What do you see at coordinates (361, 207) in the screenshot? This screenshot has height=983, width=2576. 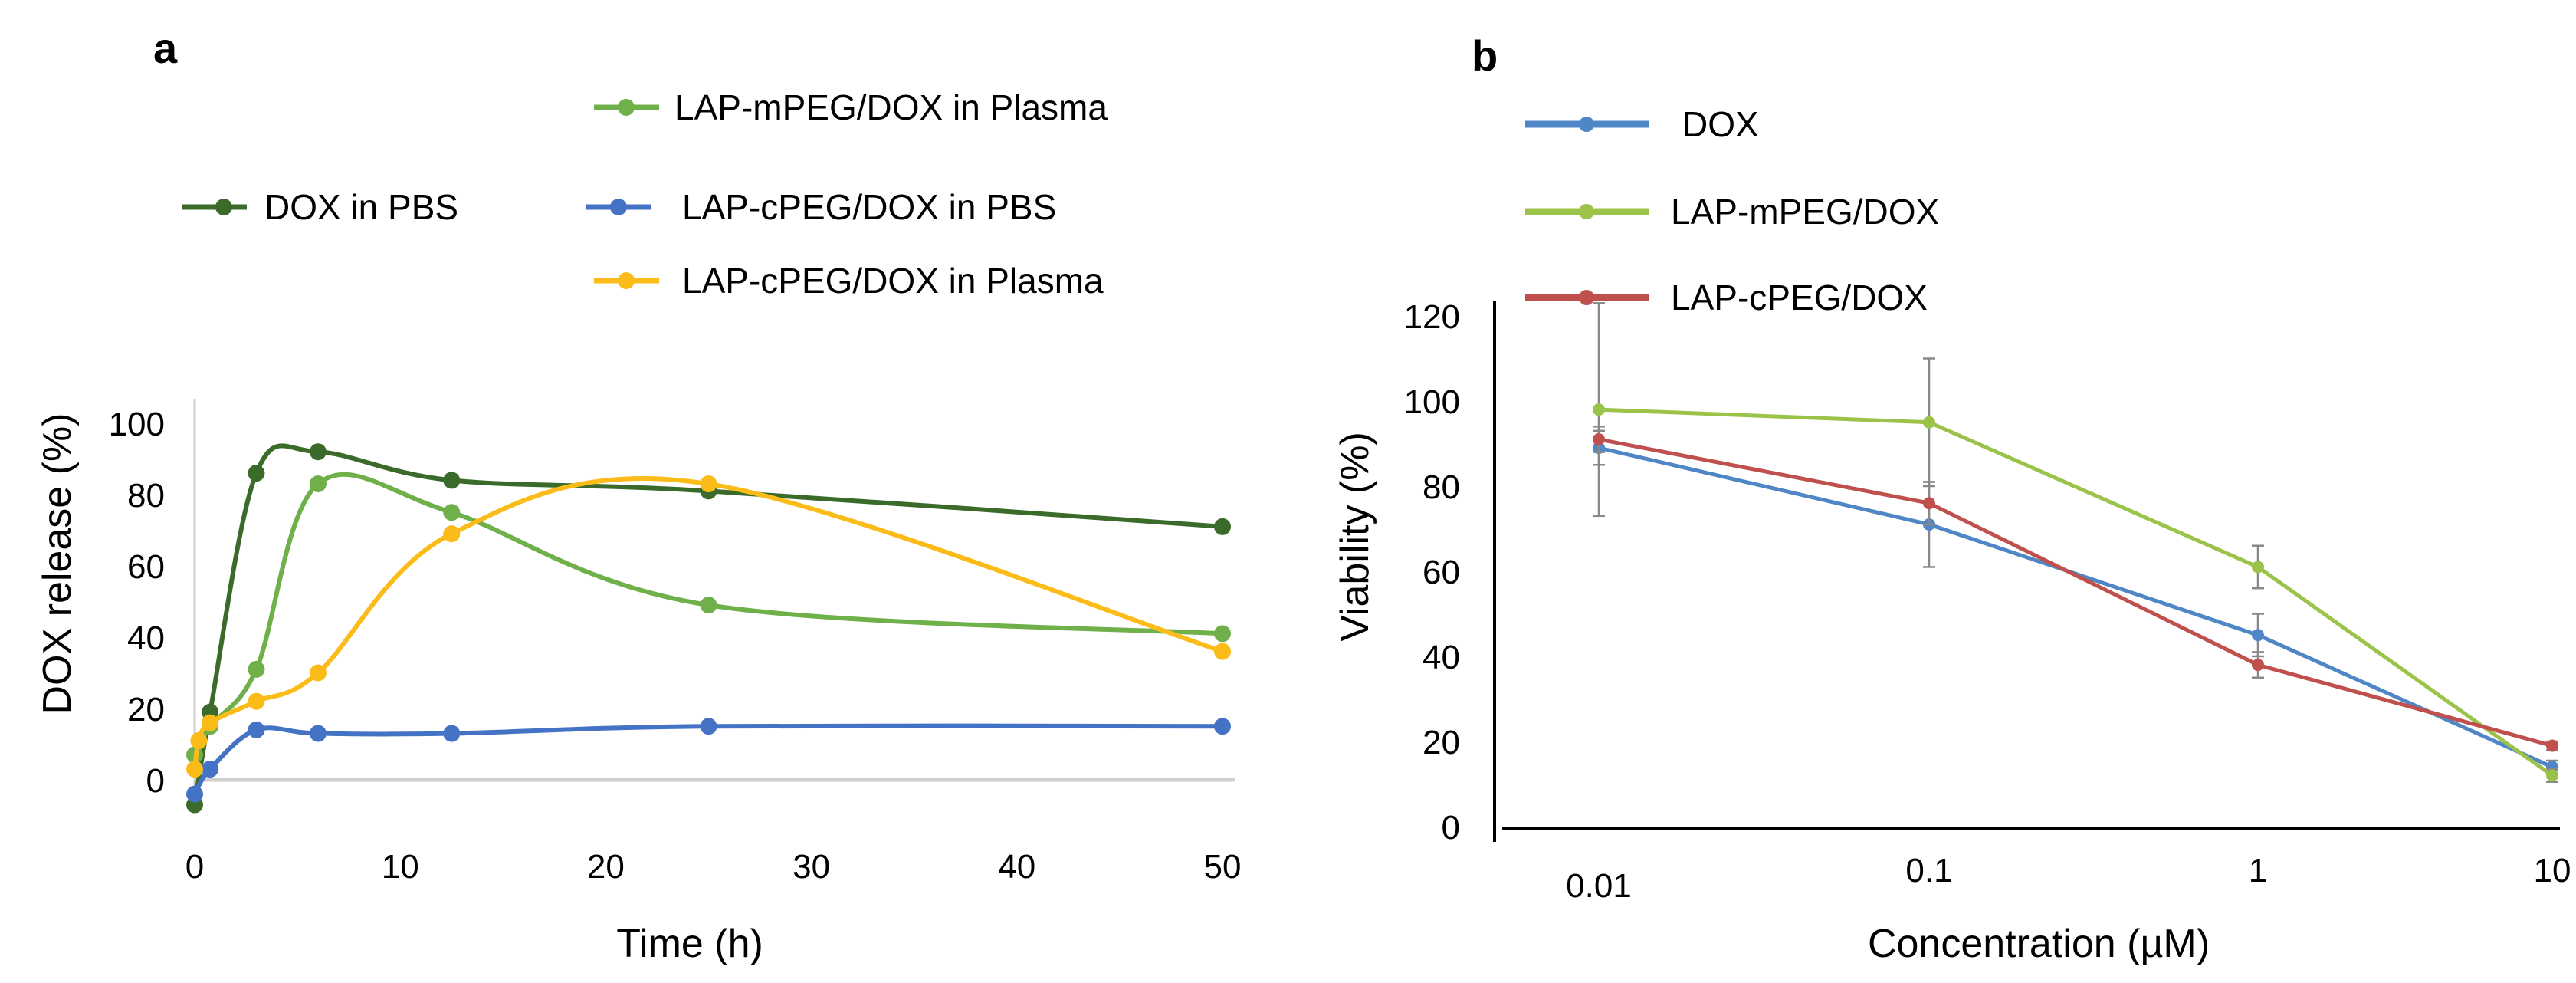 I see `a-legend-label: DOX in PBS` at bounding box center [361, 207].